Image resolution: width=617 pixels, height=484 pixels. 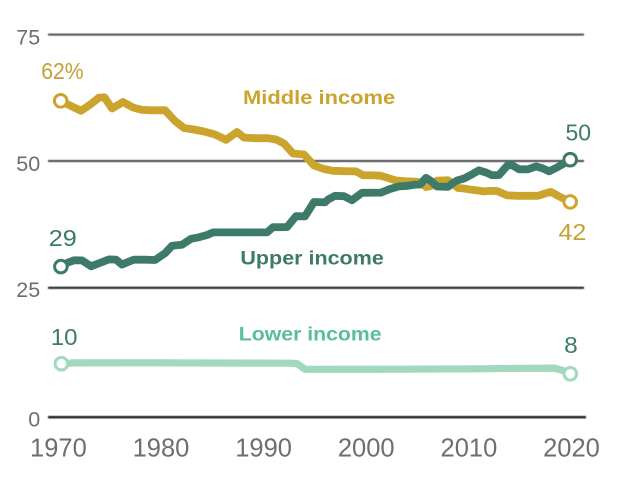 What do you see at coordinates (366, 449) in the screenshot?
I see `svg-text: 2000` at bounding box center [366, 449].